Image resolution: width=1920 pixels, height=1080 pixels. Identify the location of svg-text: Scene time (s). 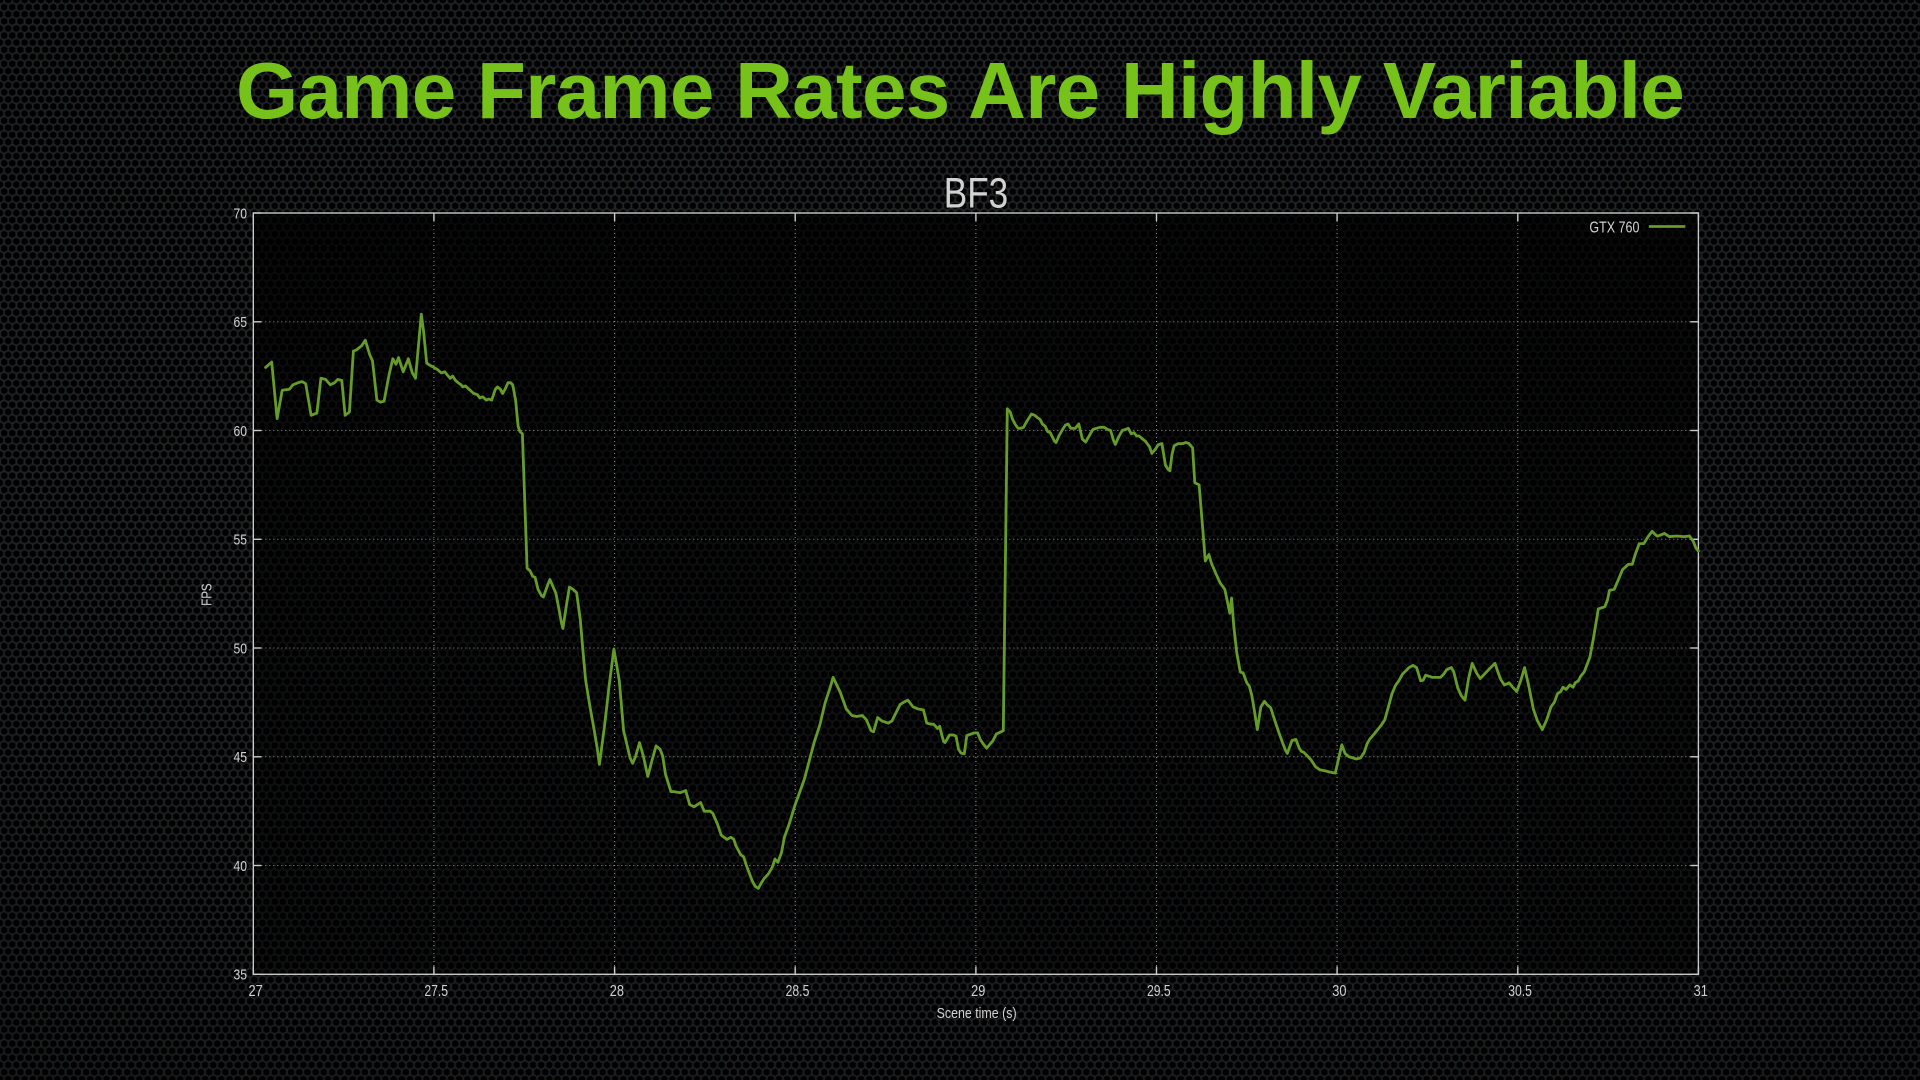
(977, 1014).